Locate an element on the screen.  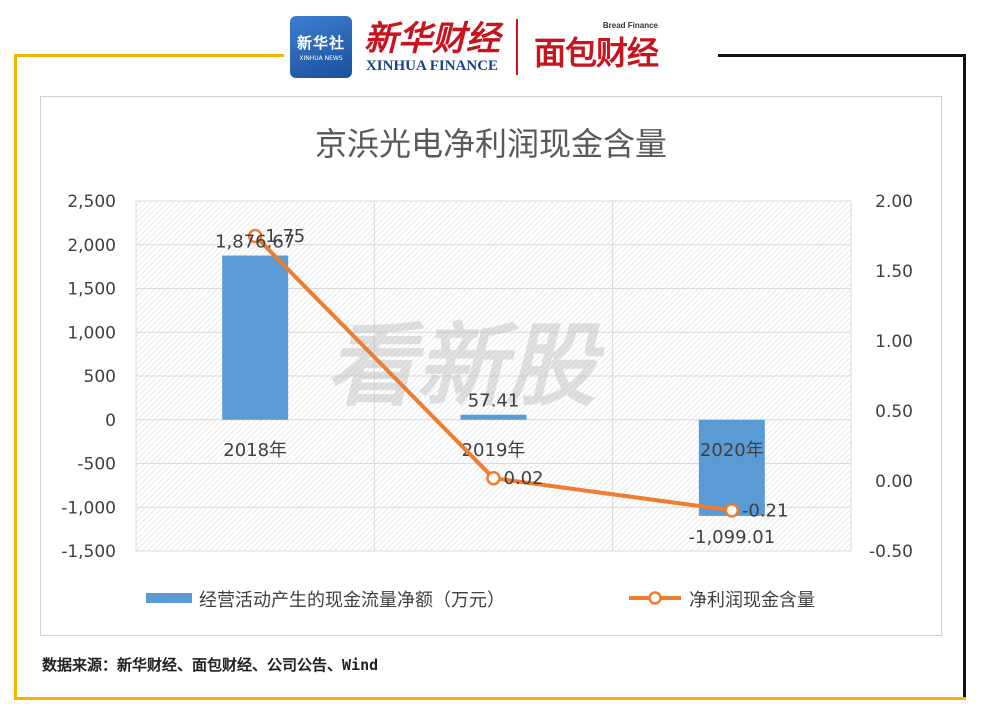
xinhua-finance-logo: 新华财经 XINHUA FINANCE is located at coordinates (432, 47).